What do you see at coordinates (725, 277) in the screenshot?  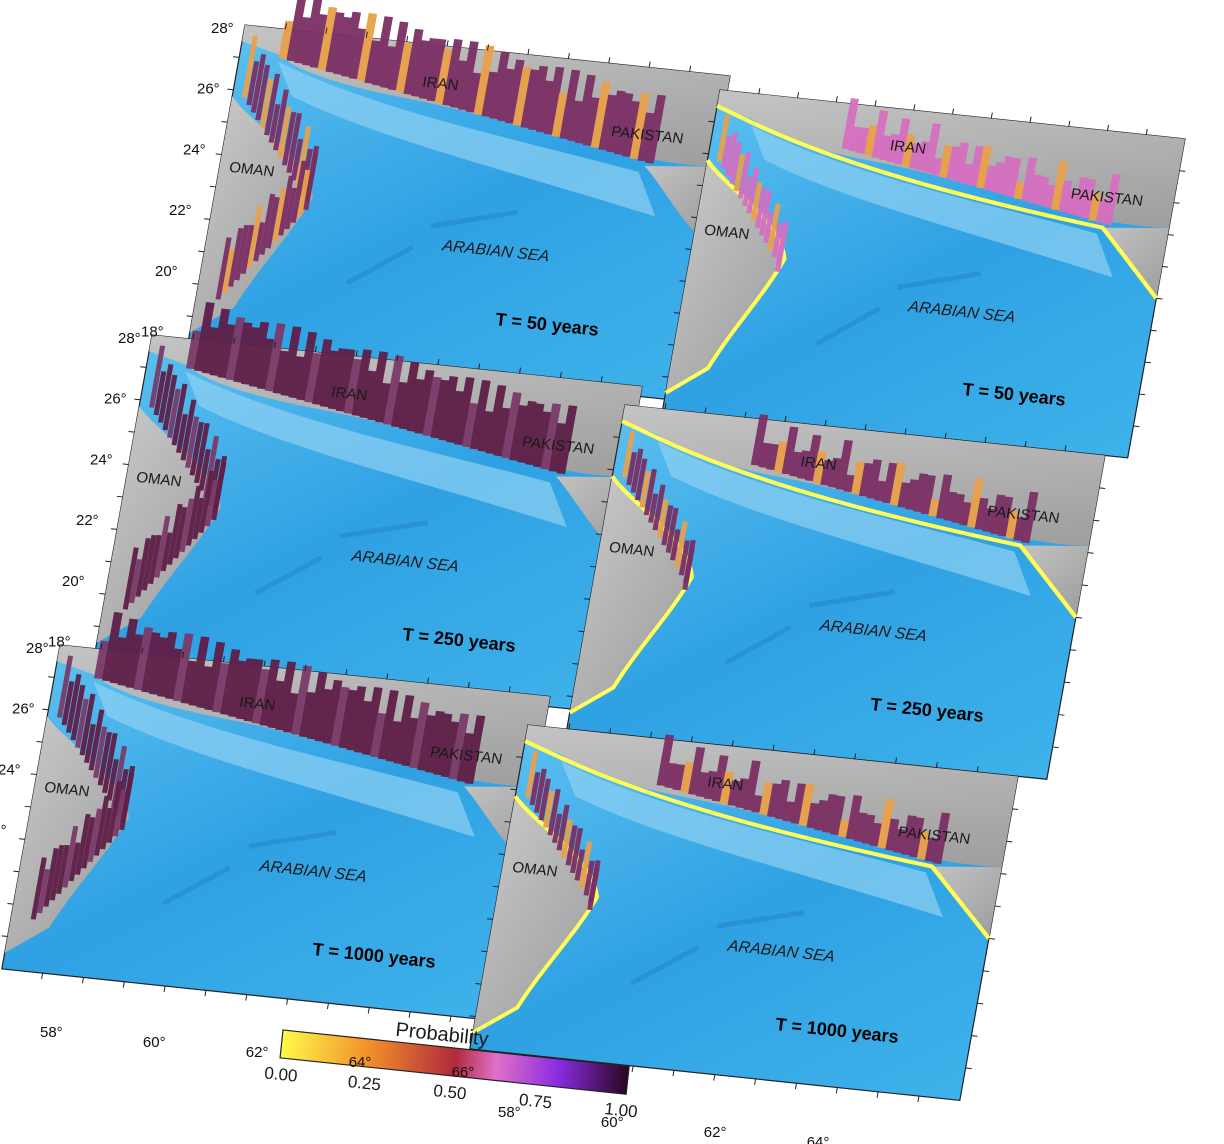 I see `coast-oman` at bounding box center [725, 277].